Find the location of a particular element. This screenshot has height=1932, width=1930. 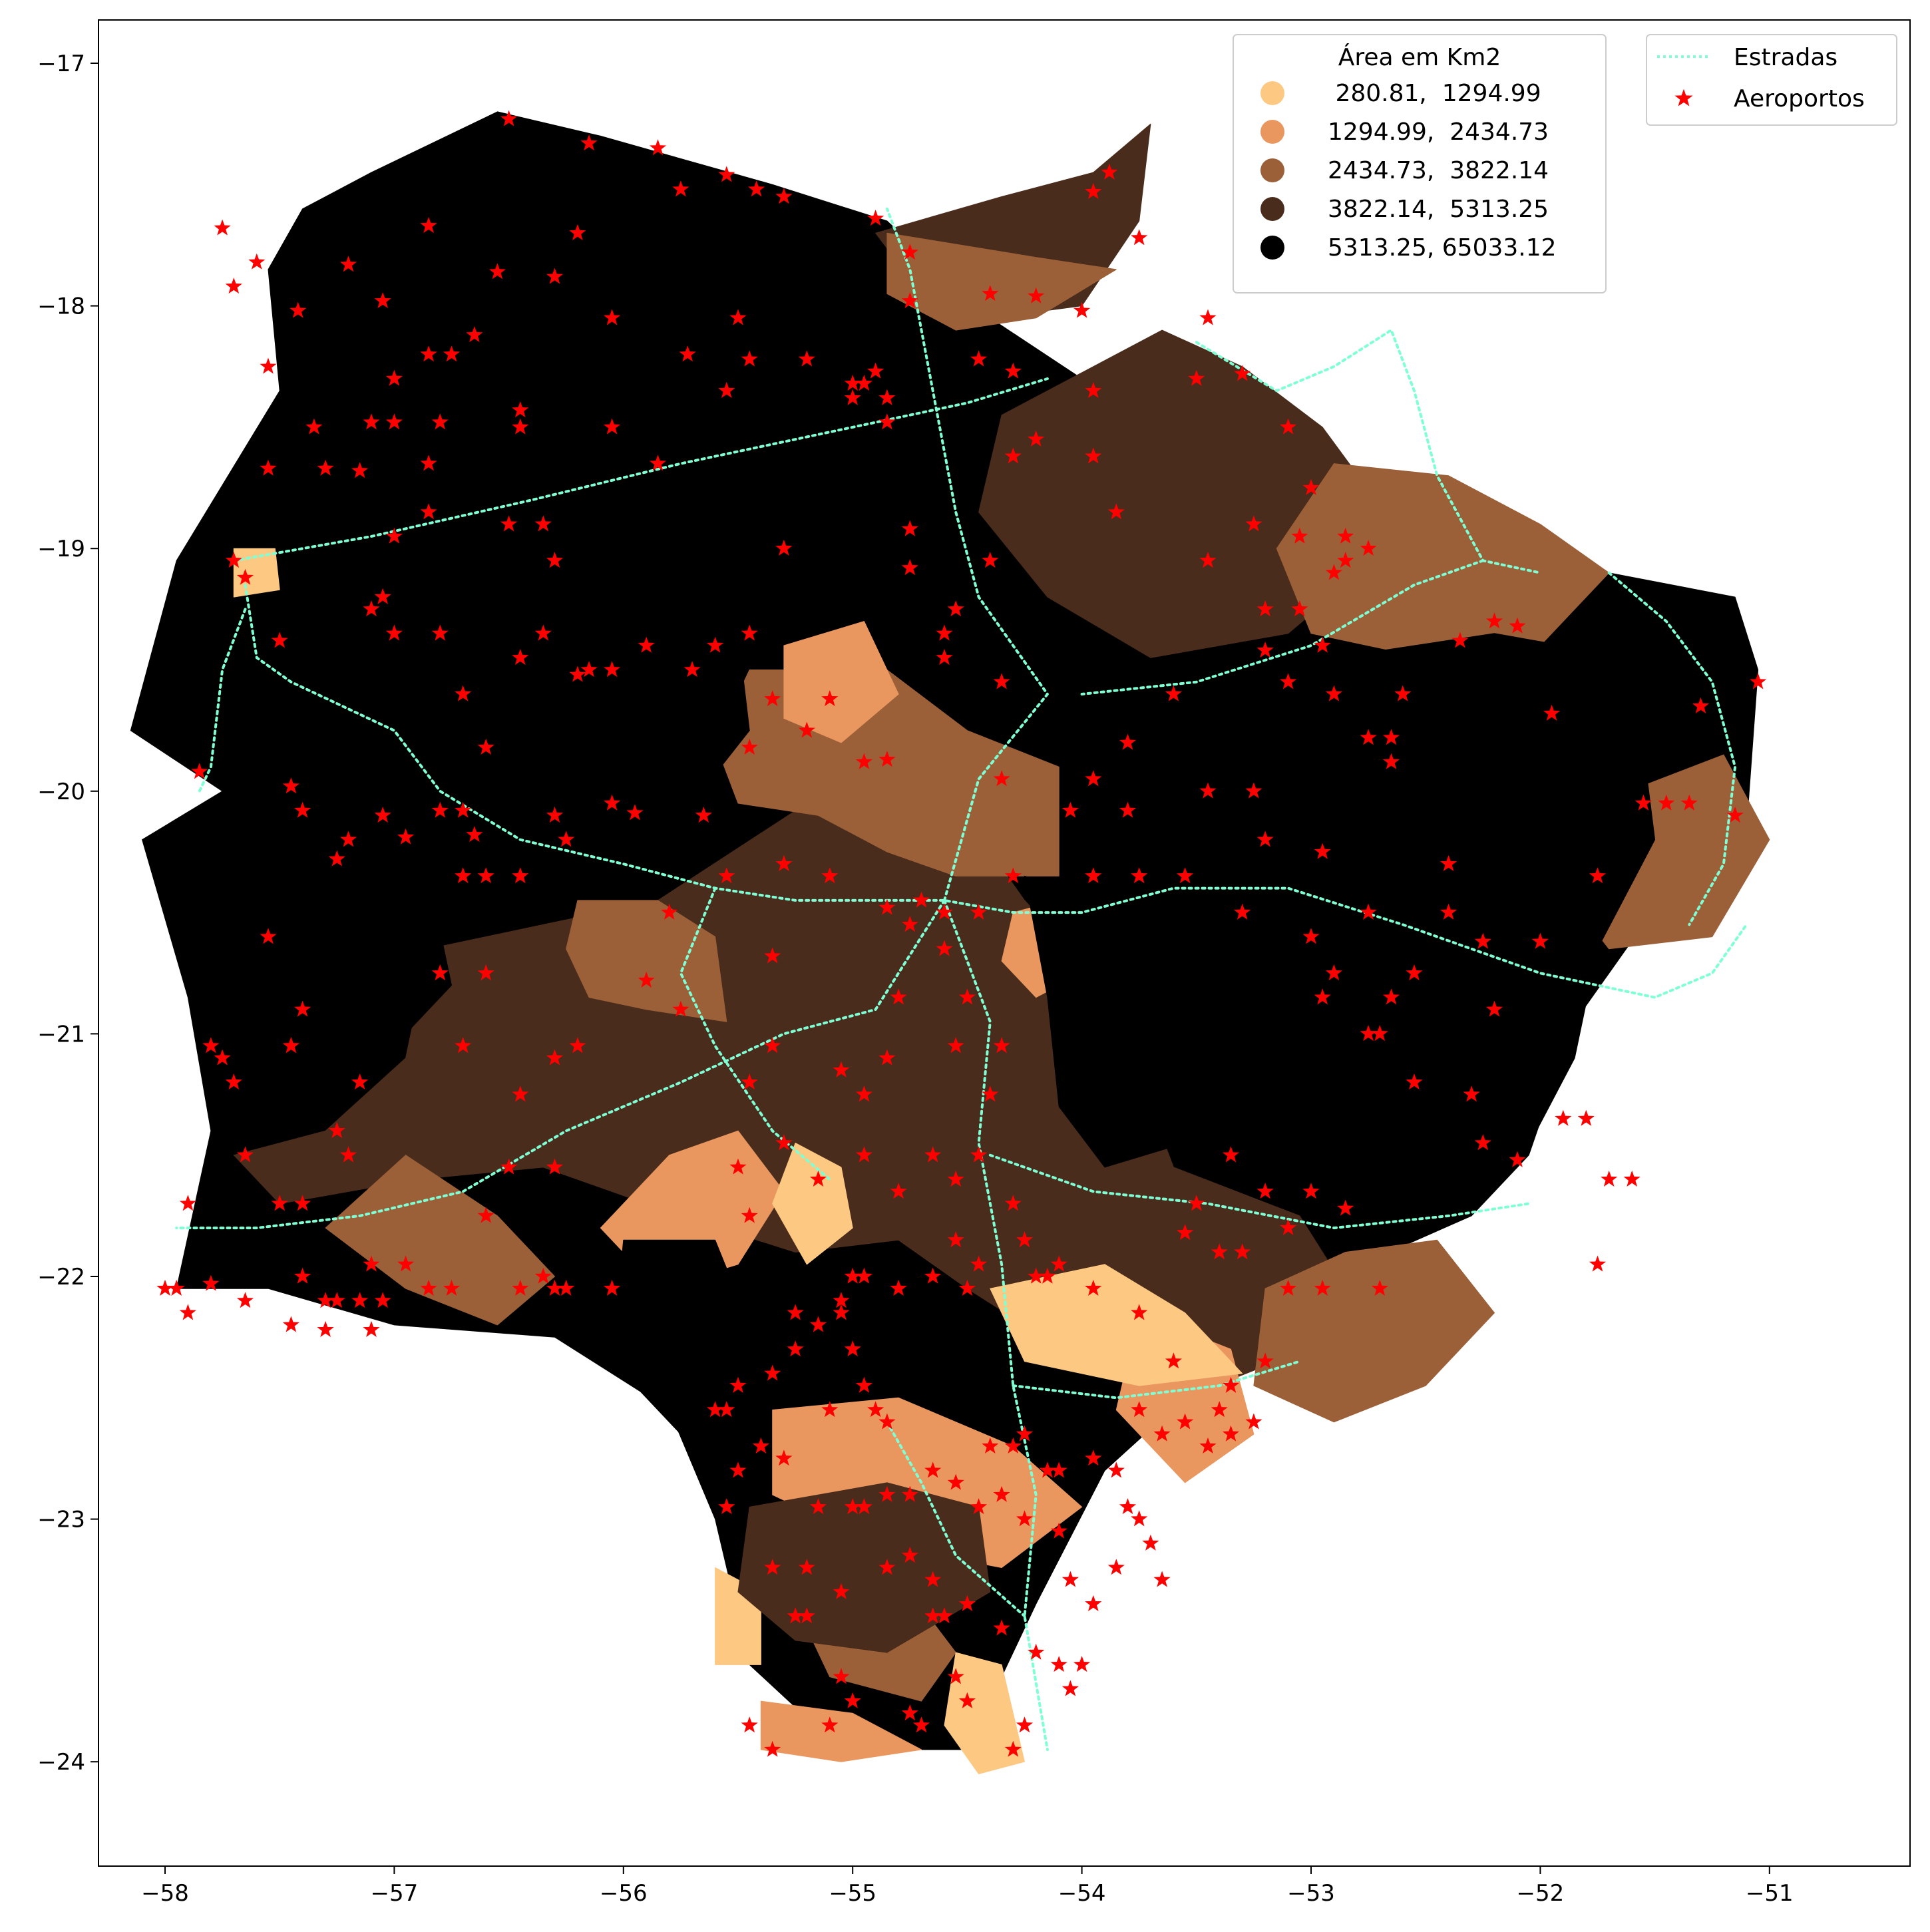

x-tick-label: −52 is located at coordinates (1541, 1894).